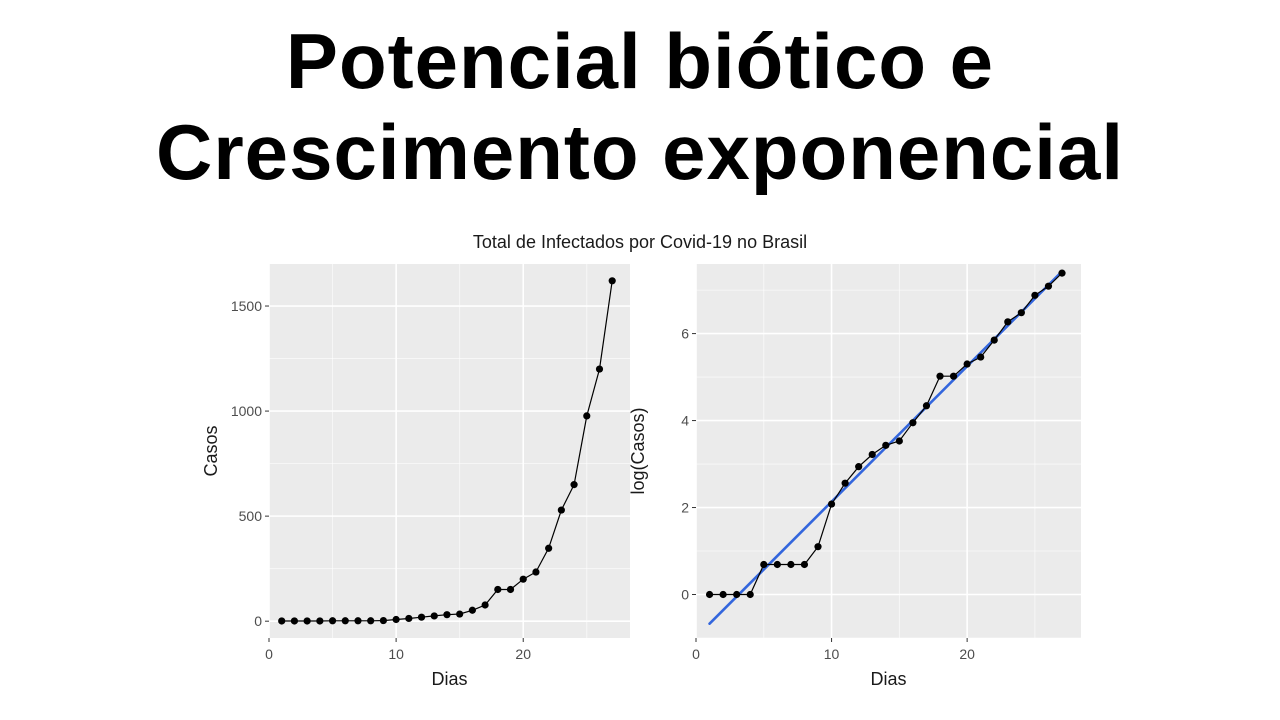 This screenshot has height=720, width=1280. What do you see at coordinates (640, 152) in the screenshot?
I see `headline-line-2: Crescimento exponencial` at bounding box center [640, 152].